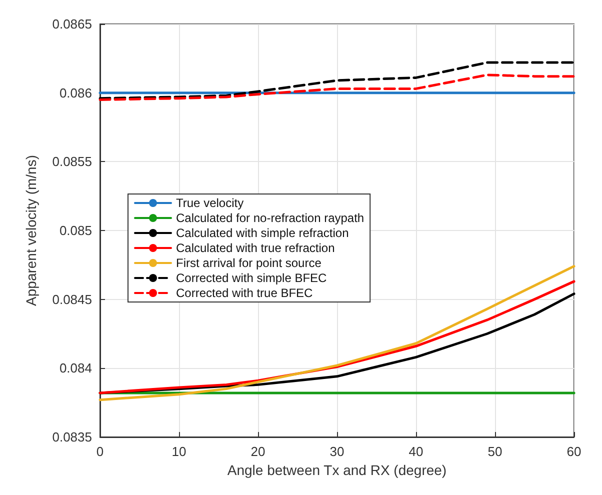 The image size is (602, 495). What do you see at coordinates (210, 203) in the screenshot?
I see `legend-label: True velocity` at bounding box center [210, 203].